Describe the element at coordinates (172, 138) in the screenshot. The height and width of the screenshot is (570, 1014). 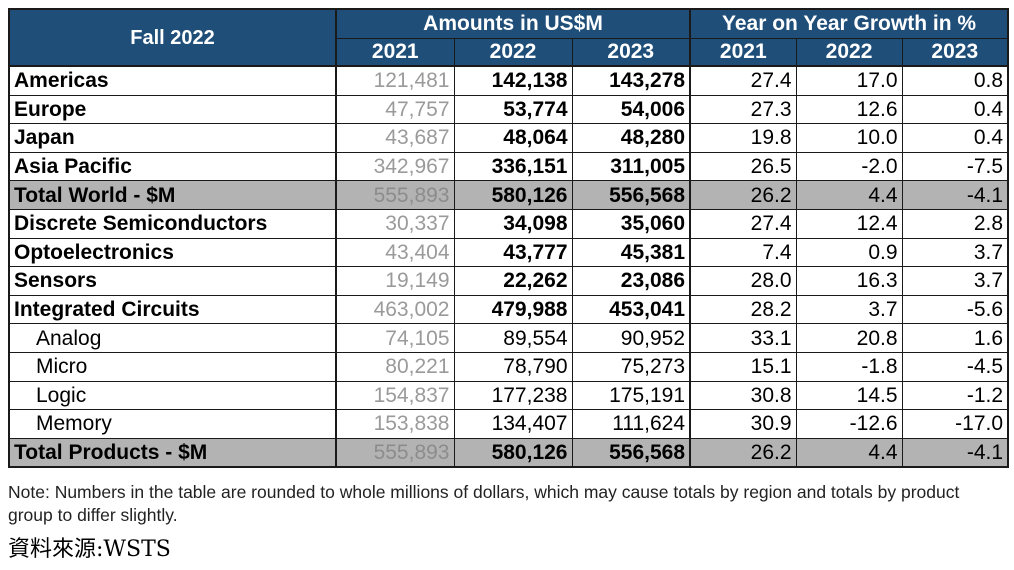
I see `row-label: Japan` at that location.